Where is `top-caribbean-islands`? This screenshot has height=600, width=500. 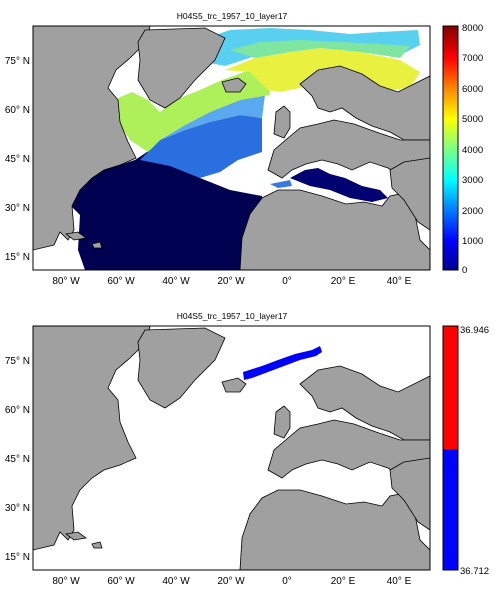 top-caribbean-islands is located at coordinates (84, 240).